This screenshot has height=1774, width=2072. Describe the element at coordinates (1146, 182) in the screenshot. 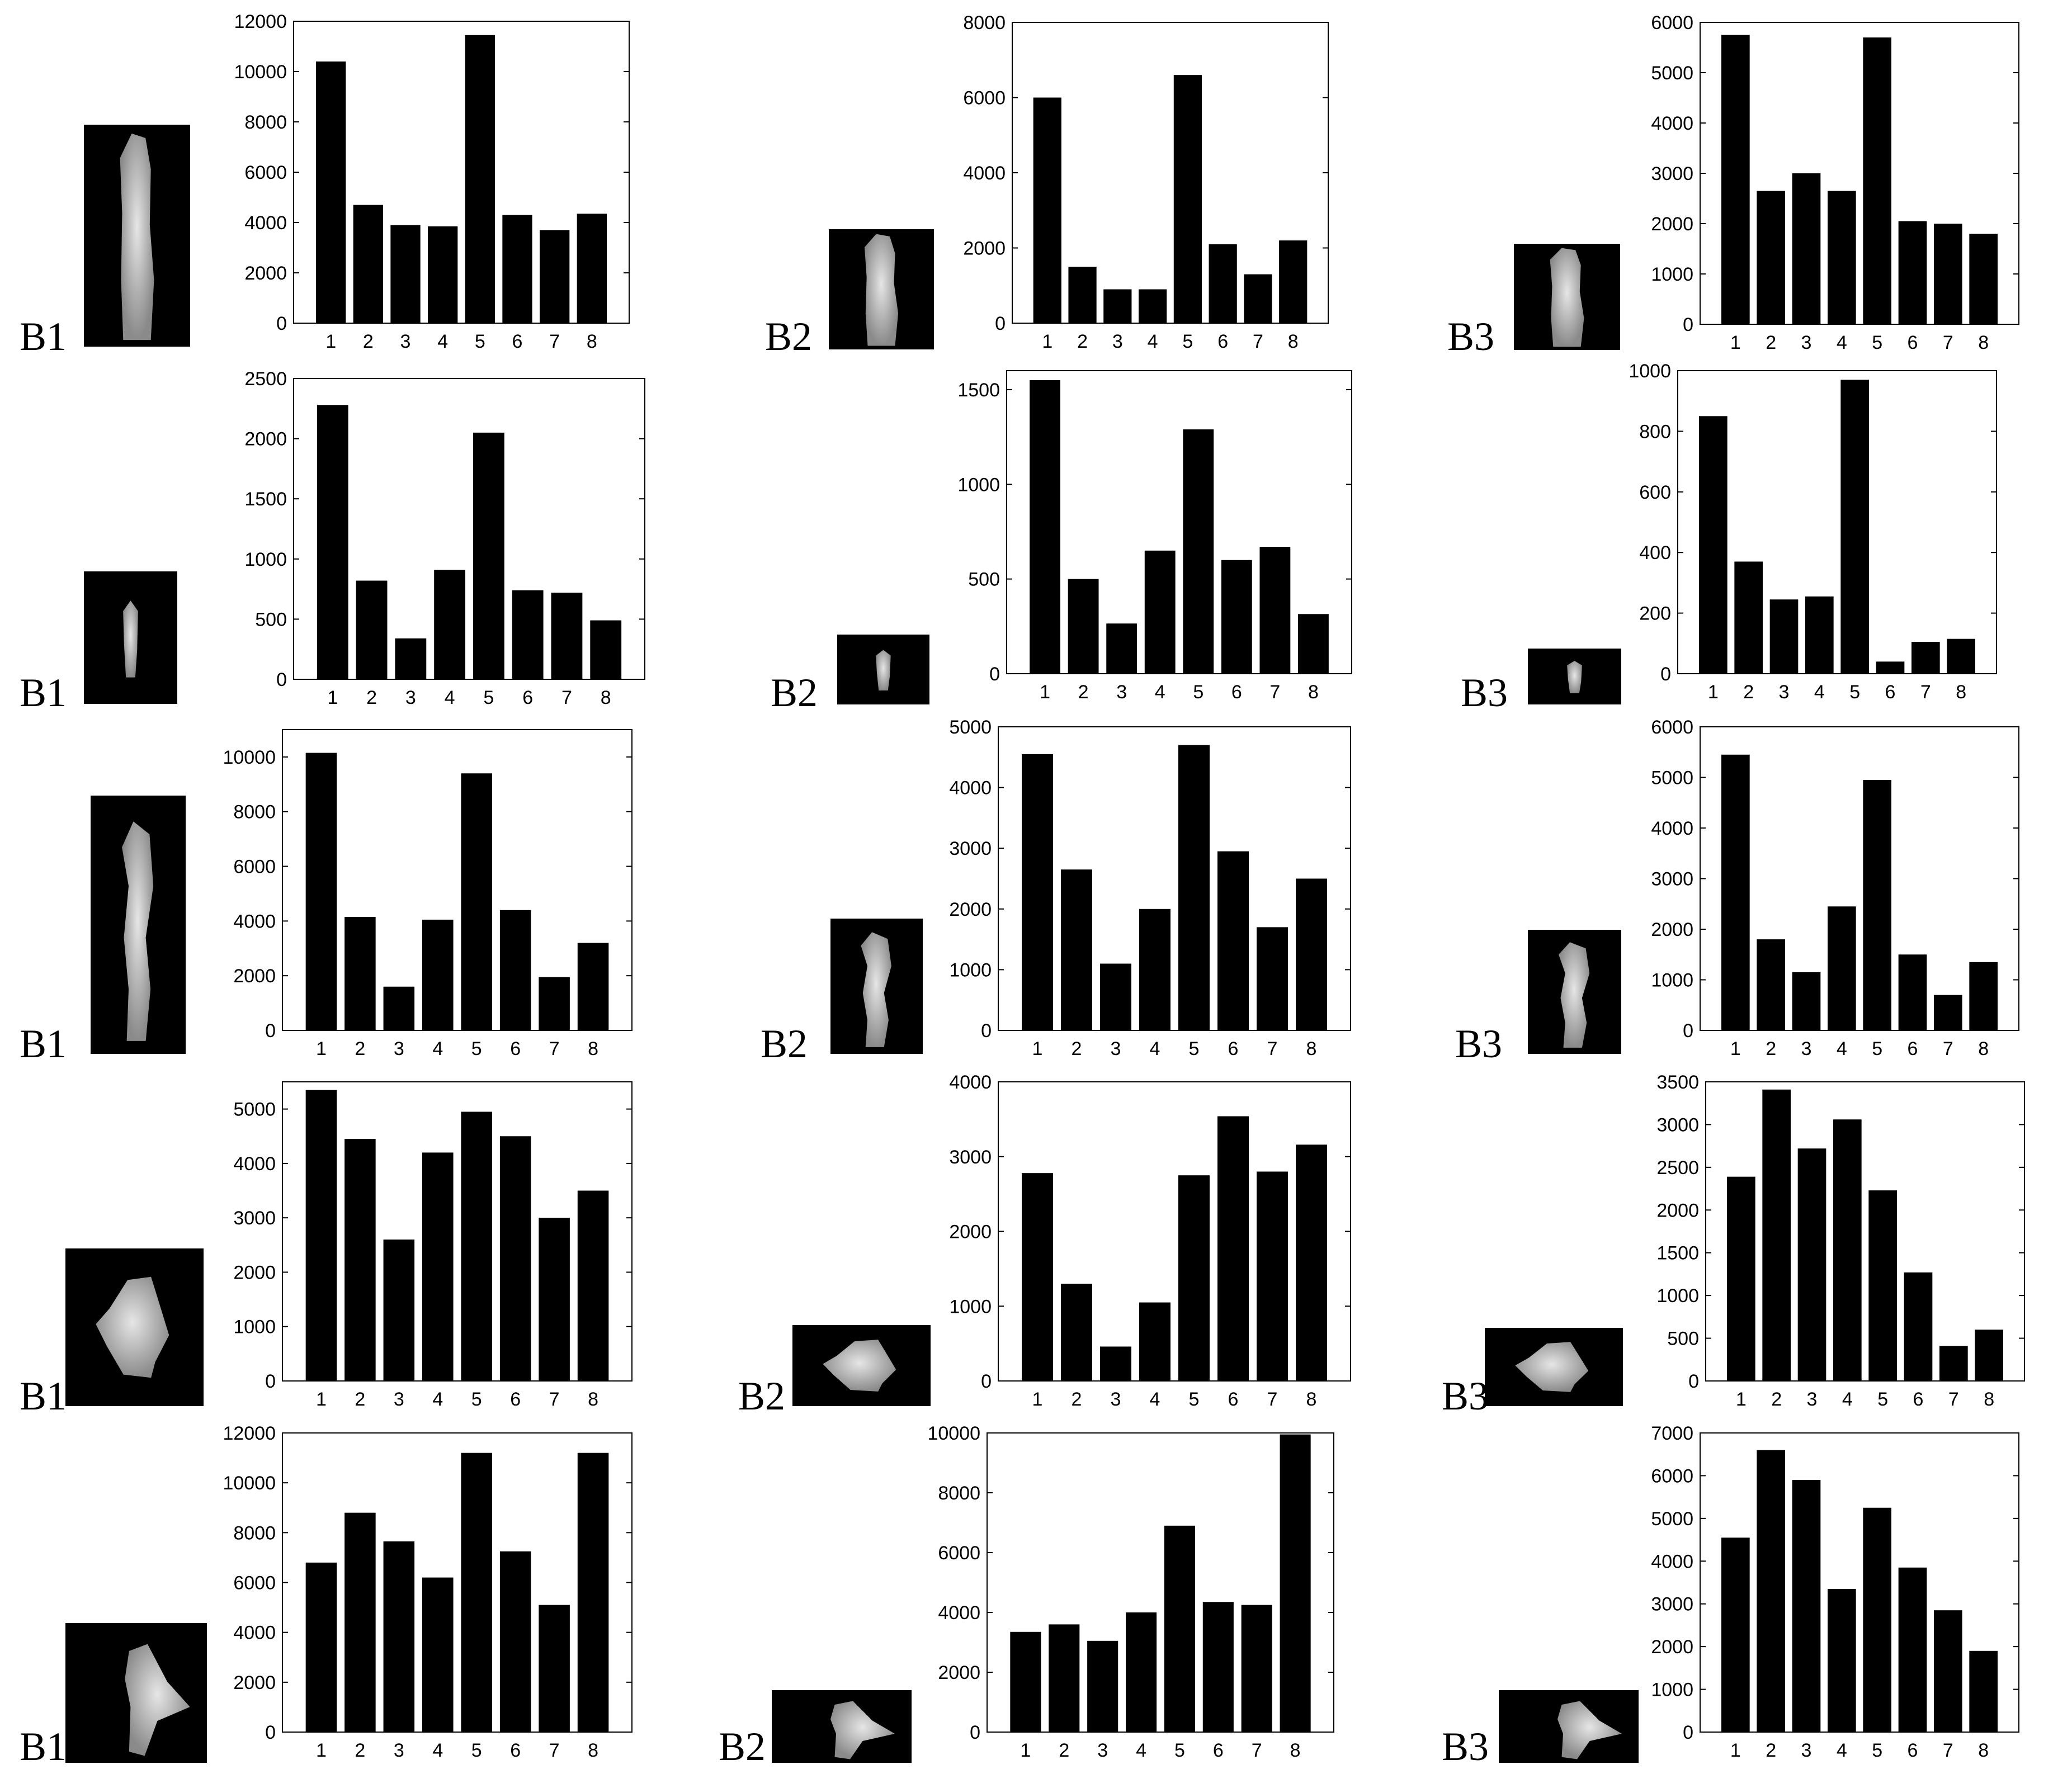

I see `bar-chart: 0 2000 4000 6000 8000 1 2 3 4 5 6 7 8` at that location.